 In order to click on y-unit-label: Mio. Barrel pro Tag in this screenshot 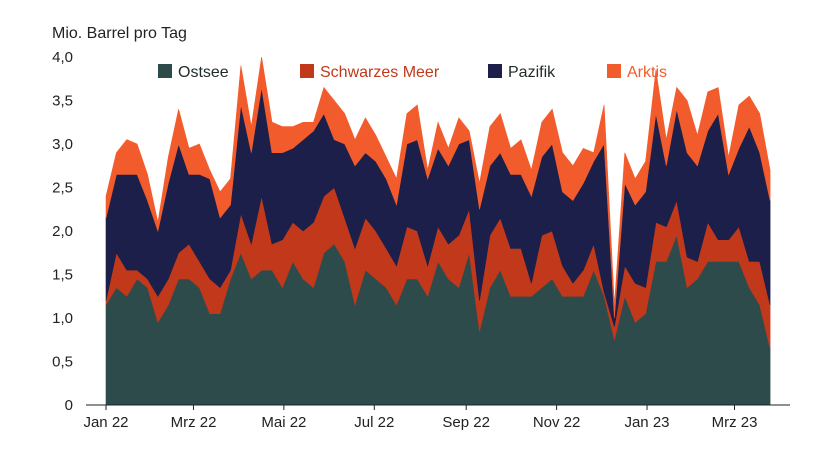, I will do `click(119, 33)`.